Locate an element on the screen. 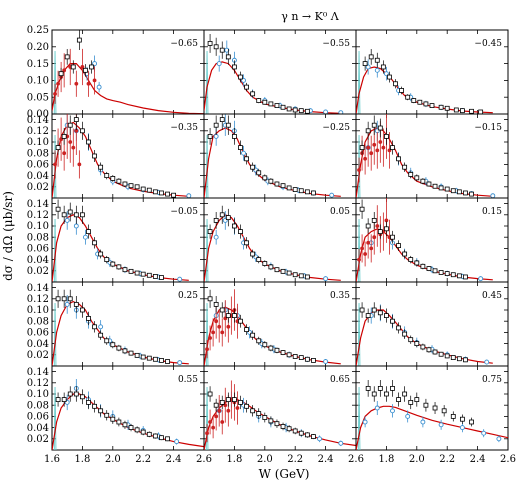 The height and width of the screenshot is (490, 519). x-tick-label: 2.2 is located at coordinates (447, 459).